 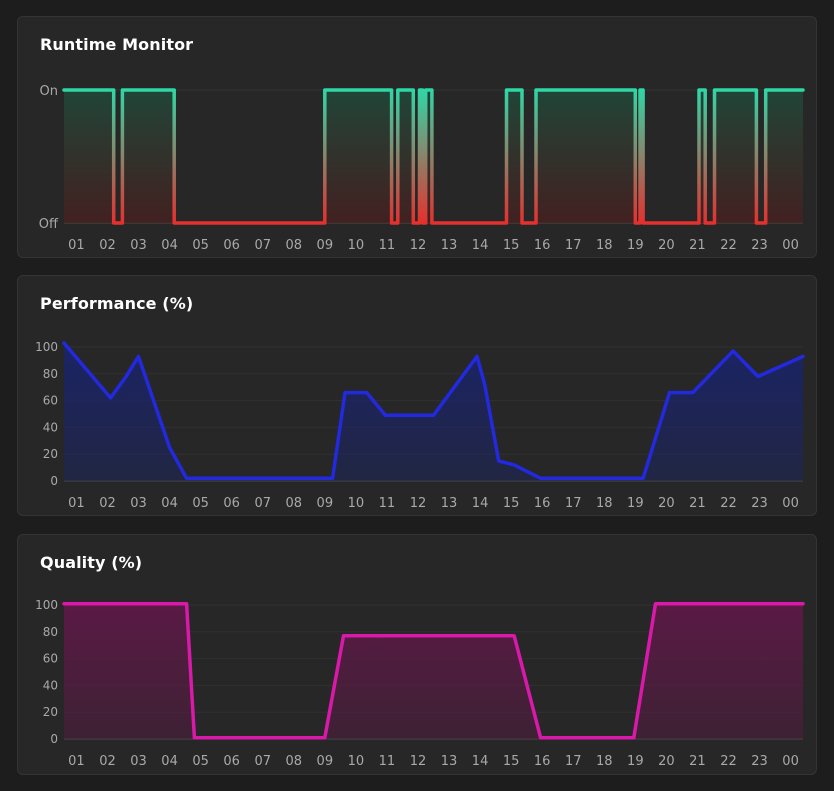 What do you see at coordinates (49, 91) in the screenshot?
I see `y-tick-label: On` at bounding box center [49, 91].